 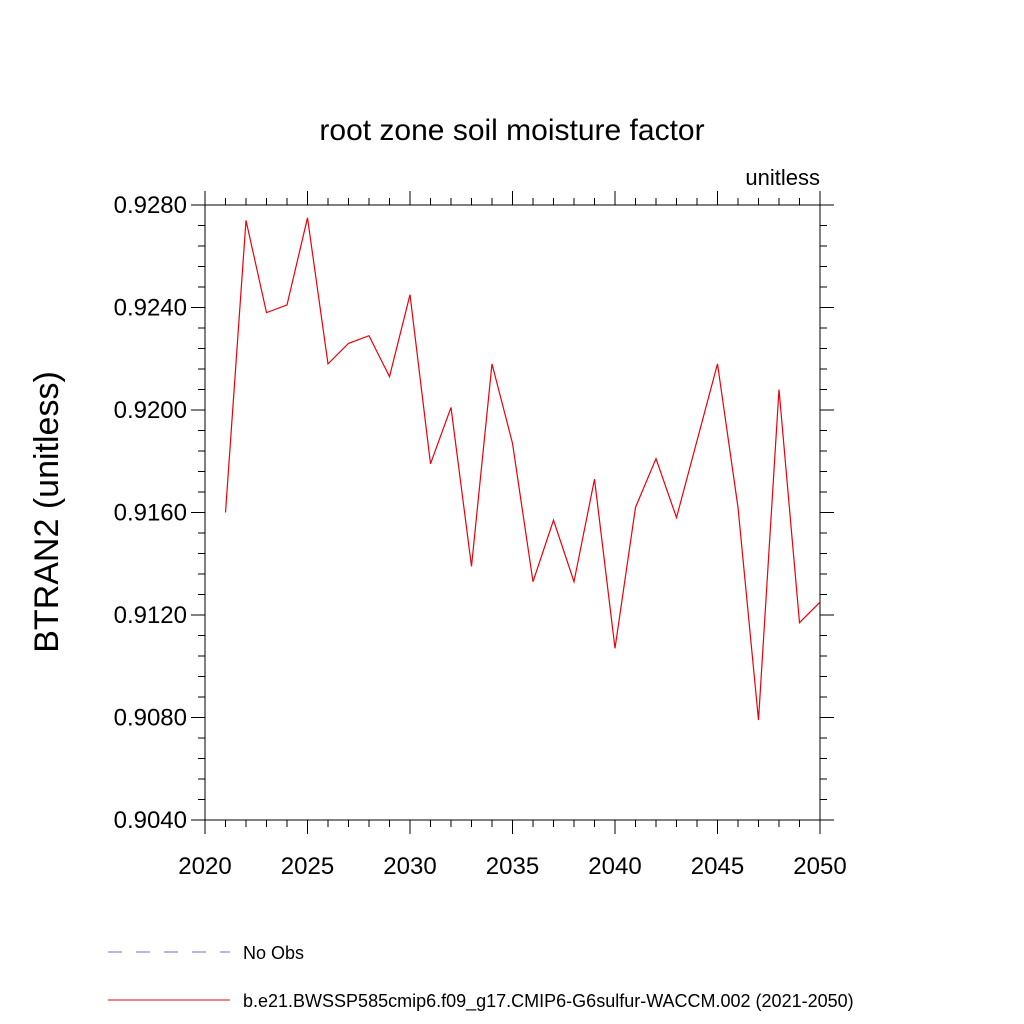 I want to click on x-tick-label: 2030, so click(x=409, y=866).